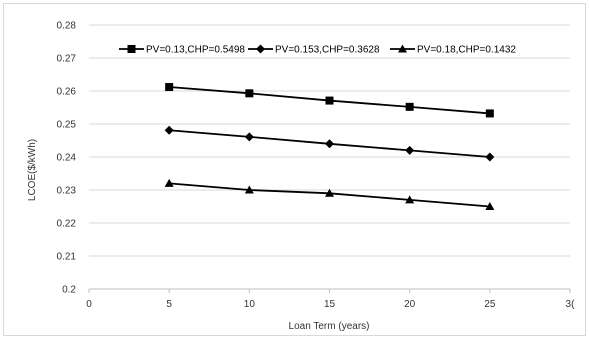 This screenshot has width=589, height=339. What do you see at coordinates (169, 304) in the screenshot?
I see `x-tick-label: 5` at bounding box center [169, 304].